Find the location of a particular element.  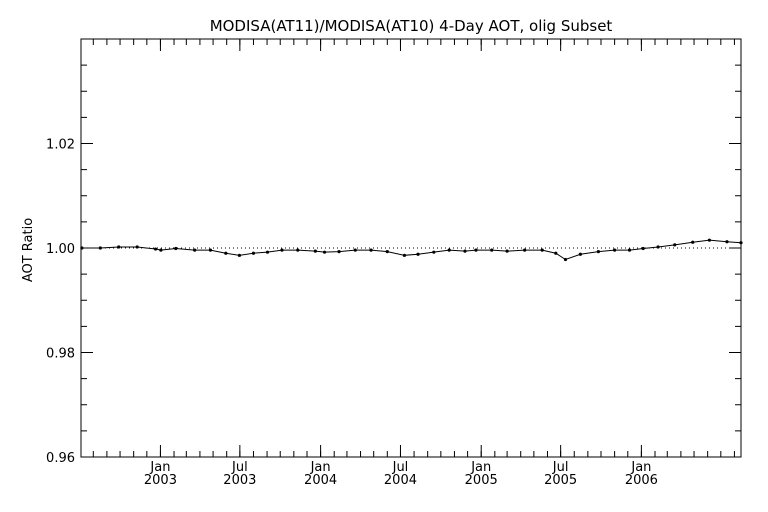

y-tick-label: 1.00 is located at coordinates (60, 249).